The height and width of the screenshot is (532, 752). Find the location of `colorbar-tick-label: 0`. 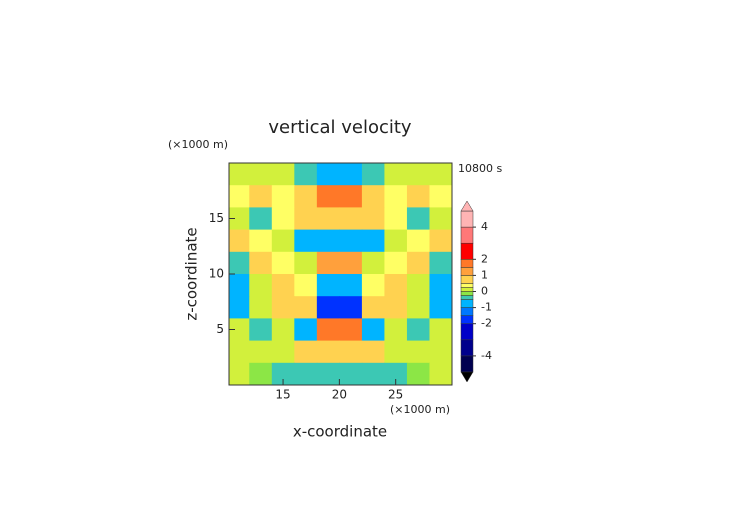

colorbar-tick-label: 0 is located at coordinates (484, 291).